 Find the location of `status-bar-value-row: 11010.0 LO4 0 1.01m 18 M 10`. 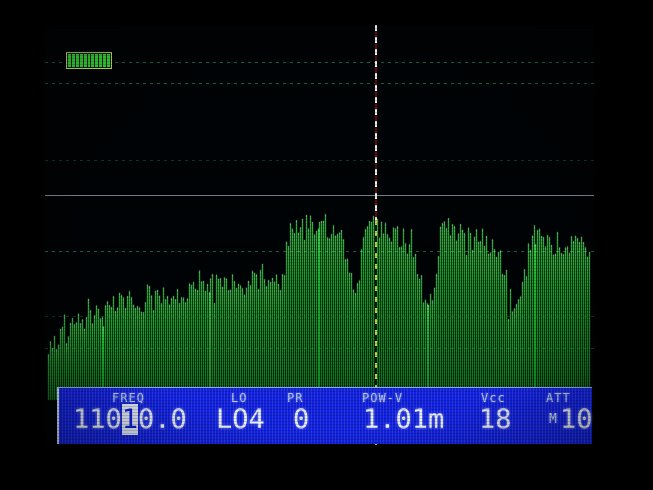

status-bar-value-row: 11010.0 LO4 0 1.01m 18 M 10 is located at coordinates (326, 421).